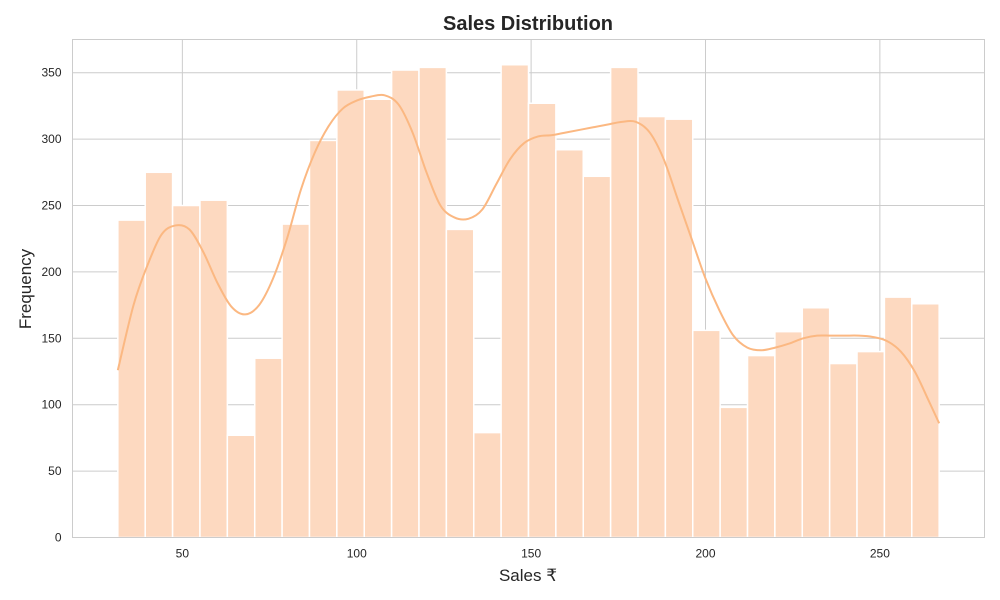  Describe the element at coordinates (183, 554) in the screenshot. I see `x-tick-label: 50` at that location.